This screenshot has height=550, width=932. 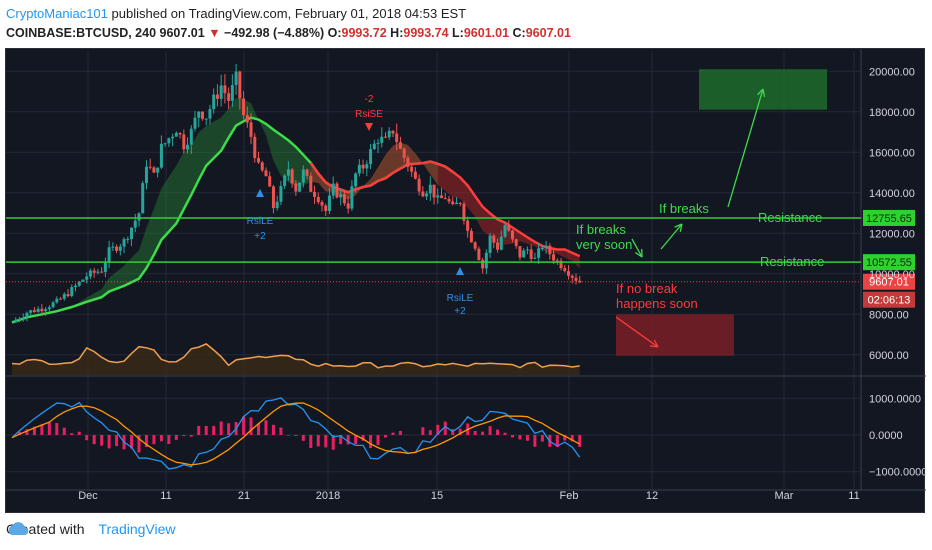 I want to click on breakout-arrow-icon-head, so click(x=678, y=227).